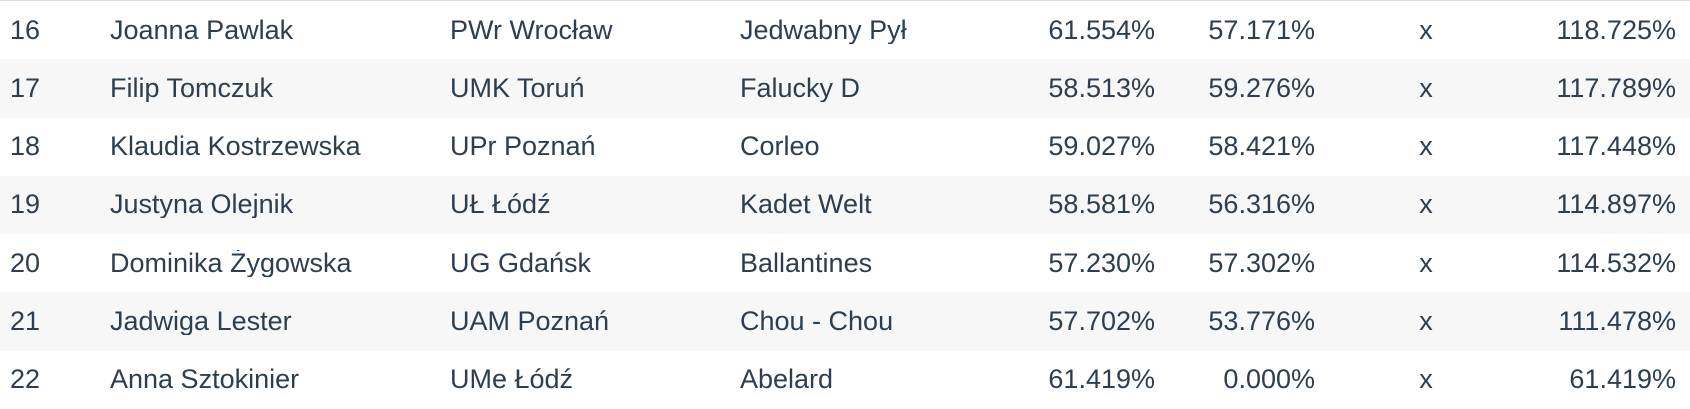 The image size is (1690, 409). I want to click on cell-score-round1: 57.230%, so click(1101, 263).